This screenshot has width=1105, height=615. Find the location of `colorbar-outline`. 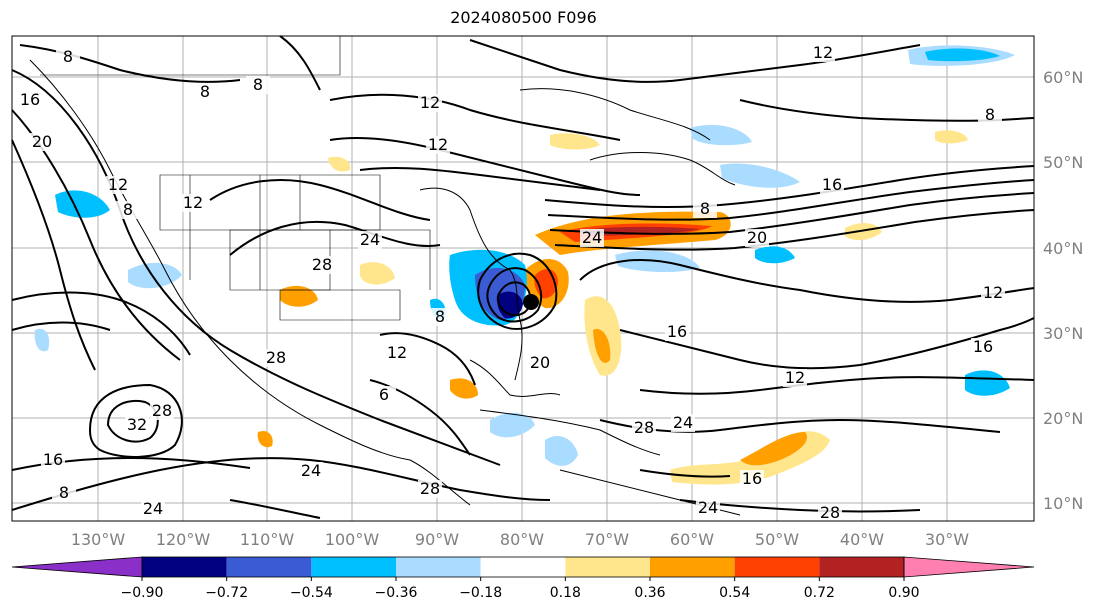

colorbar-outline is located at coordinates (523, 567).